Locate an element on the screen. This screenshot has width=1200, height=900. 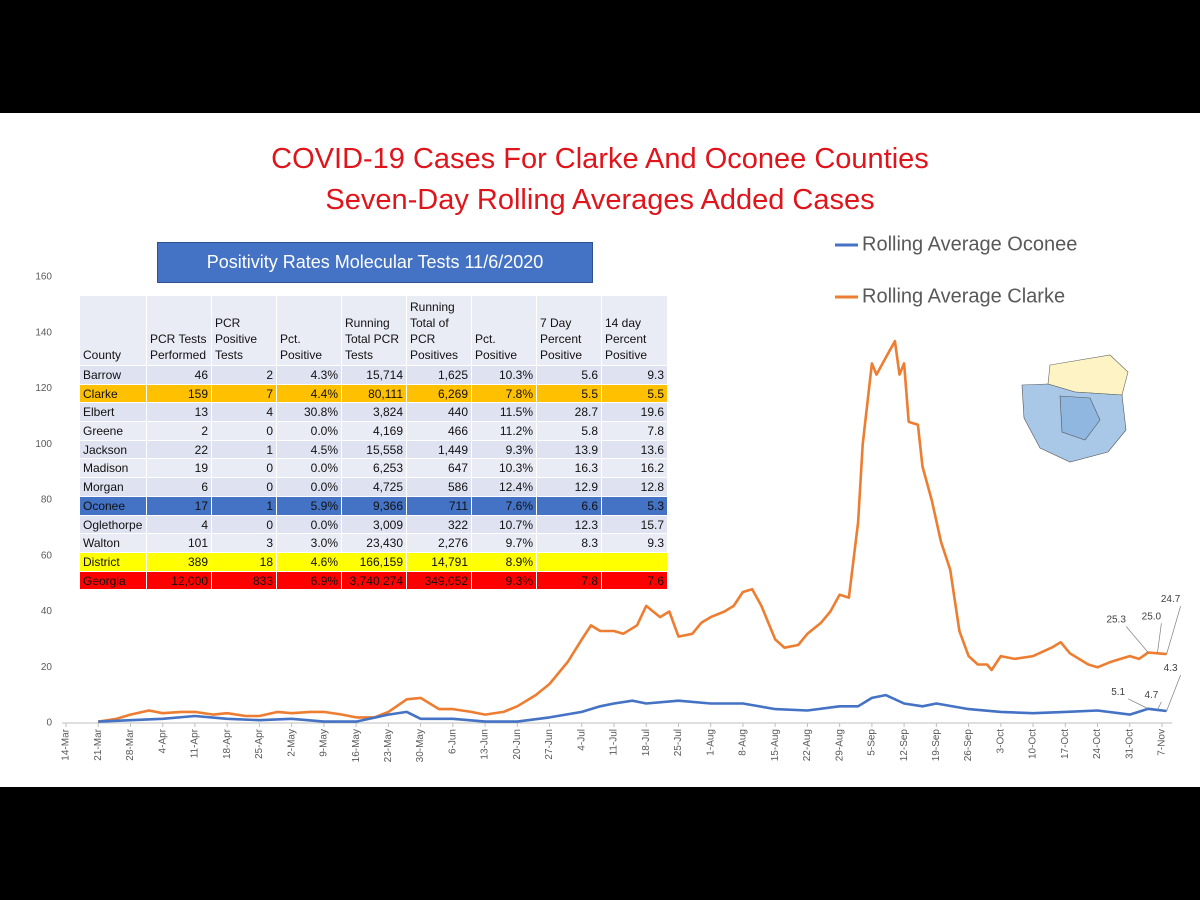
header-cell: Running Total of PCR Positives is located at coordinates (439, 331).